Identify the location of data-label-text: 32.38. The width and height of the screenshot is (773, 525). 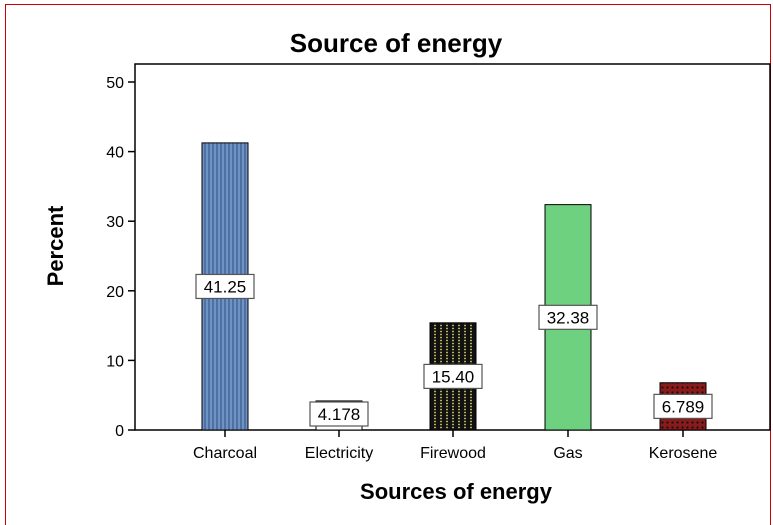
(568, 317).